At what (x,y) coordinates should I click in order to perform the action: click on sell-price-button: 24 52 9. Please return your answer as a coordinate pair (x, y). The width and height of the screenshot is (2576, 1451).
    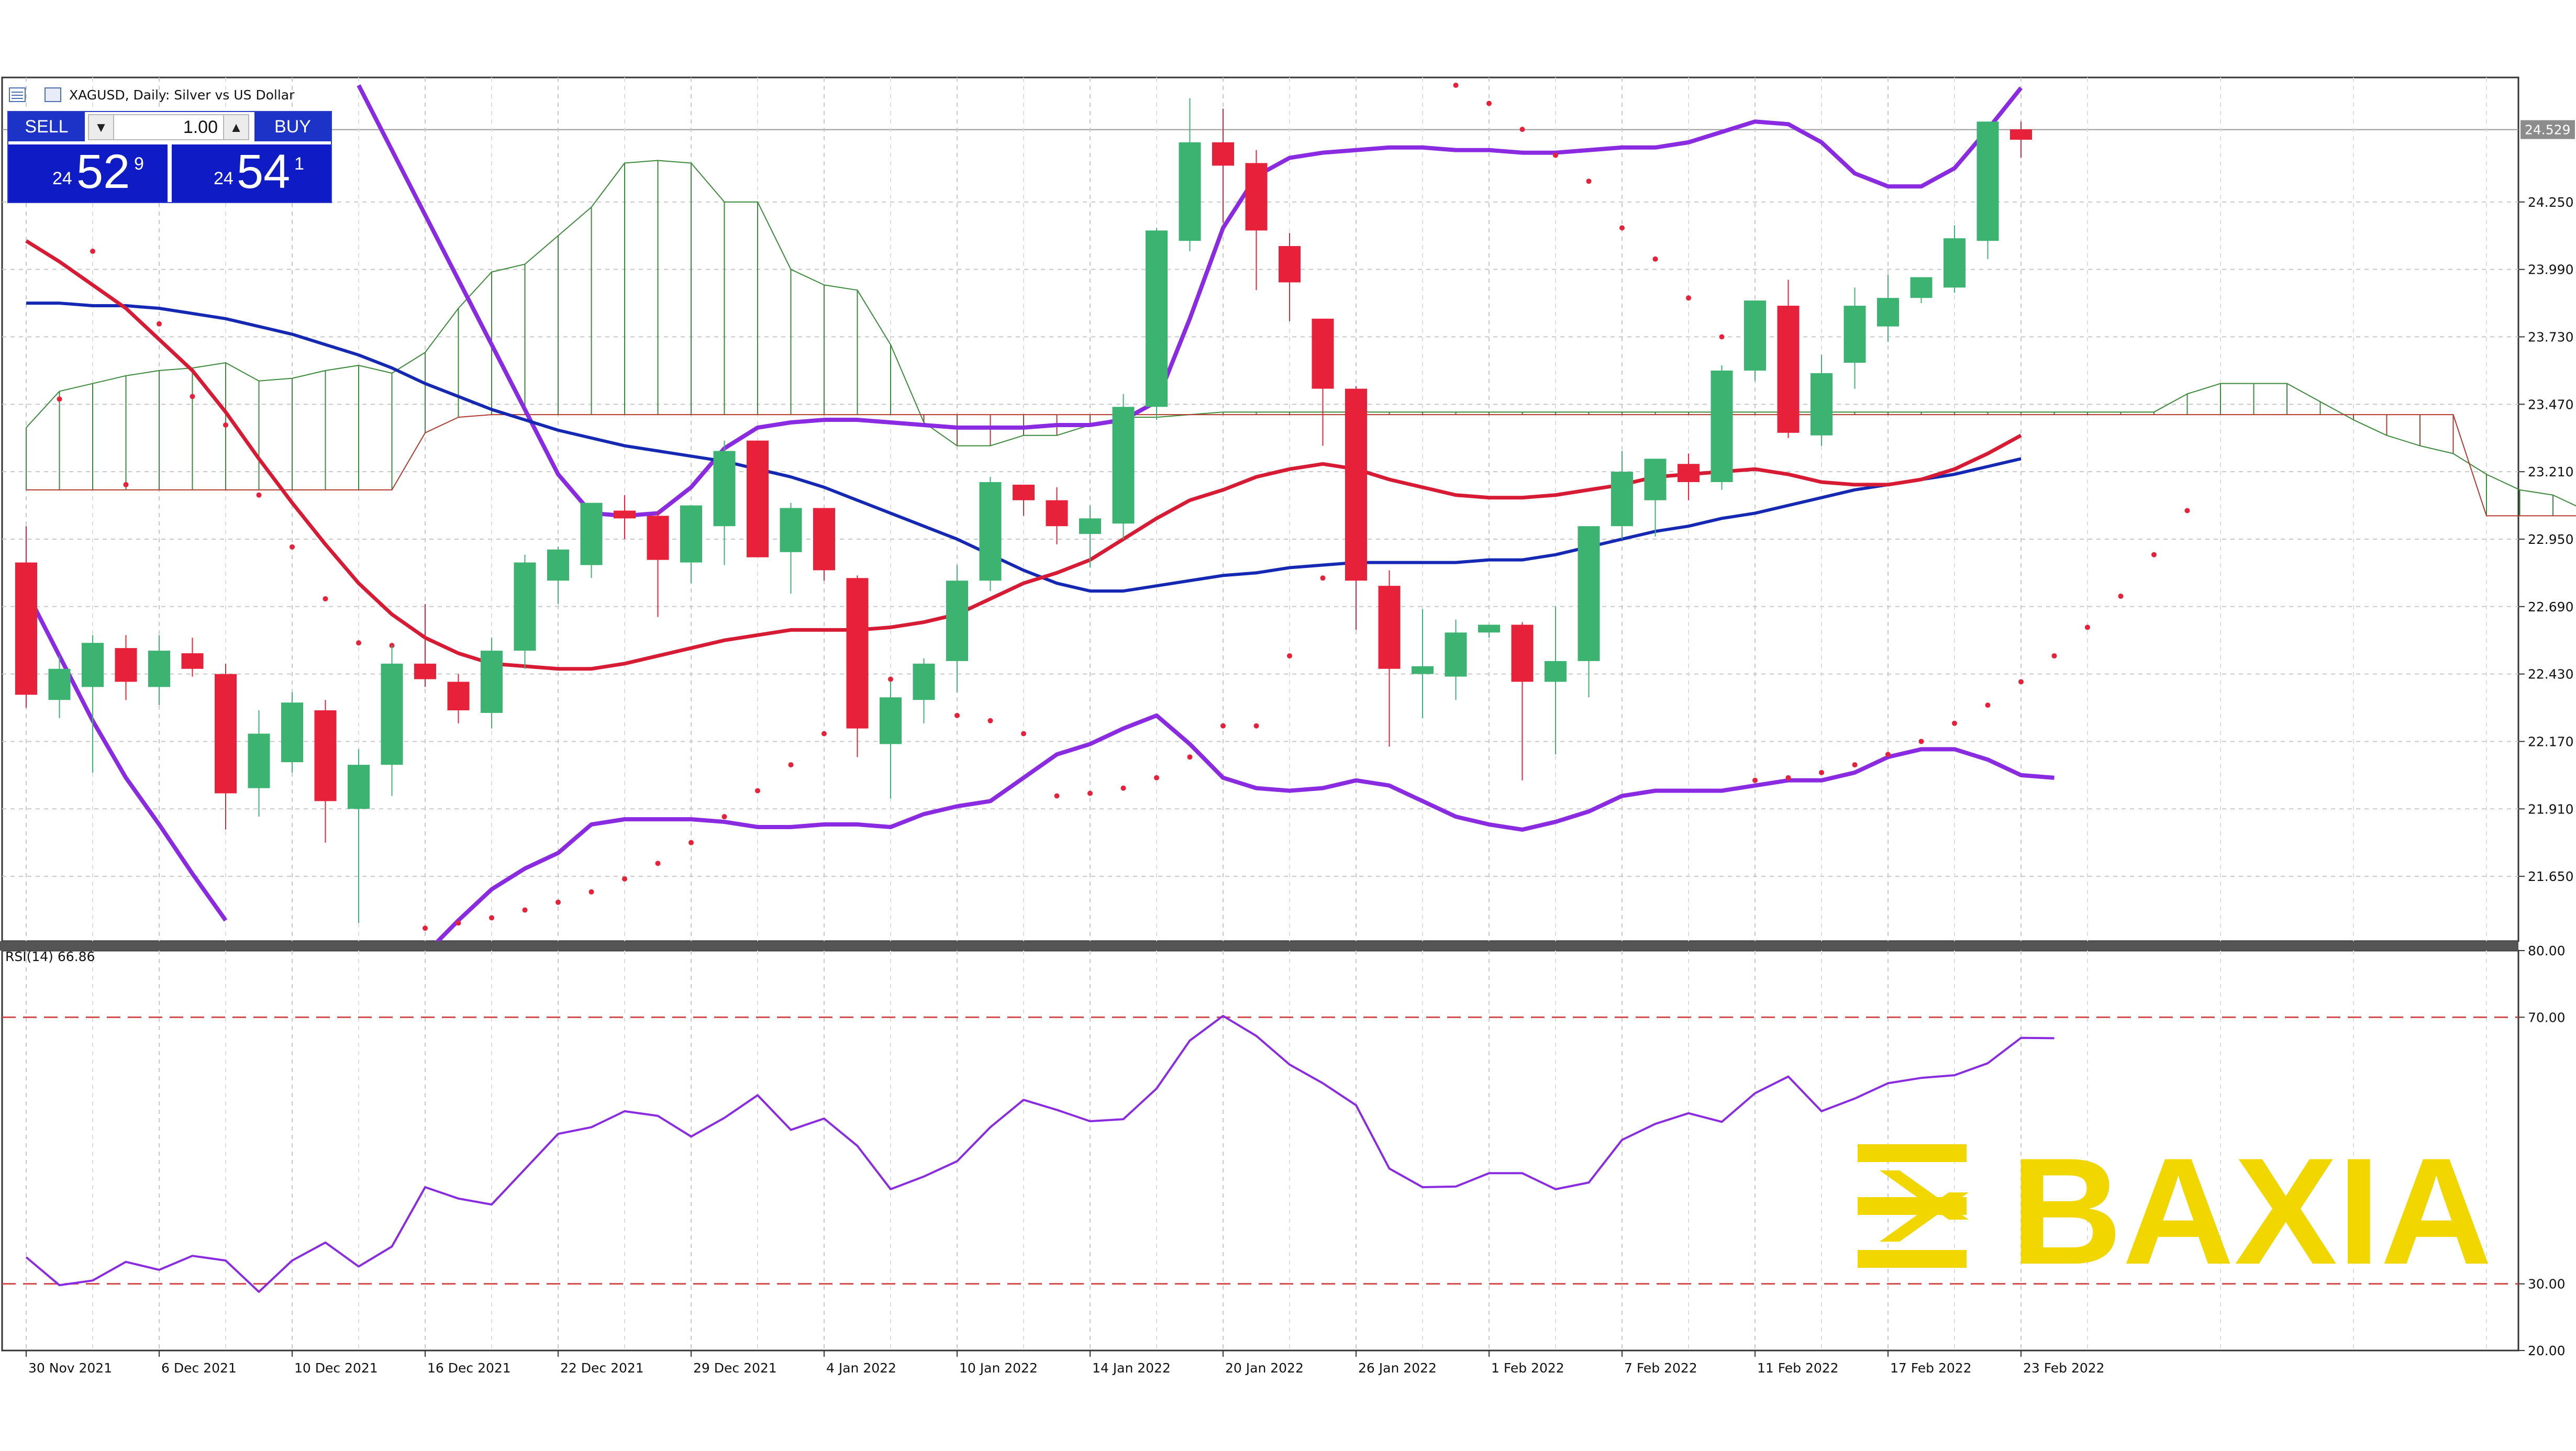
    Looking at the image, I should click on (88, 173).